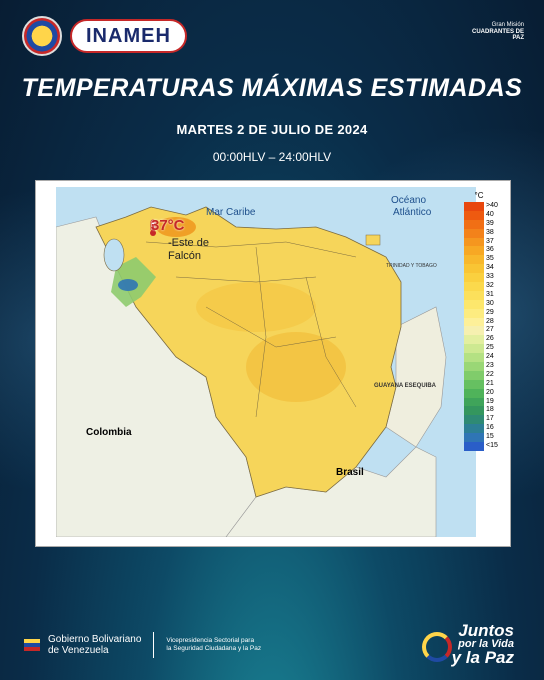 This screenshot has width=544, height=680. I want to click on legend-row: 16, so click(484, 429).